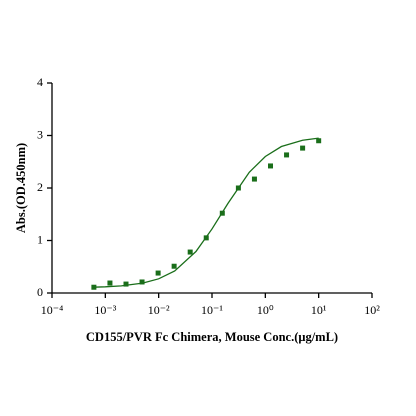 The width and height of the screenshot is (416, 416). Describe the element at coordinates (40, 134) in the screenshot. I see `y-tick-label: 3` at that location.